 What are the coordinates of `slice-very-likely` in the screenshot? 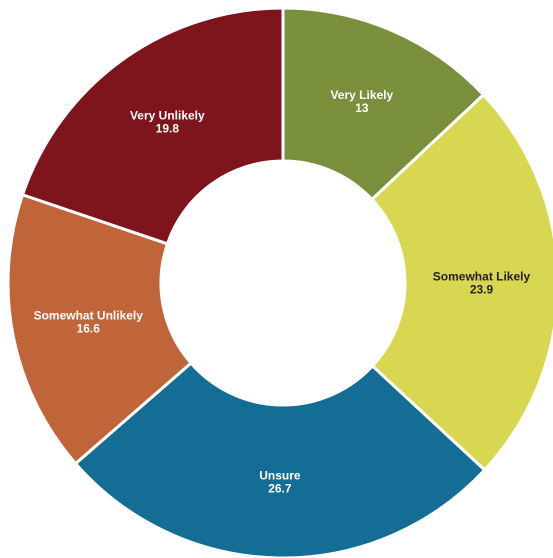 It's located at (383, 103).